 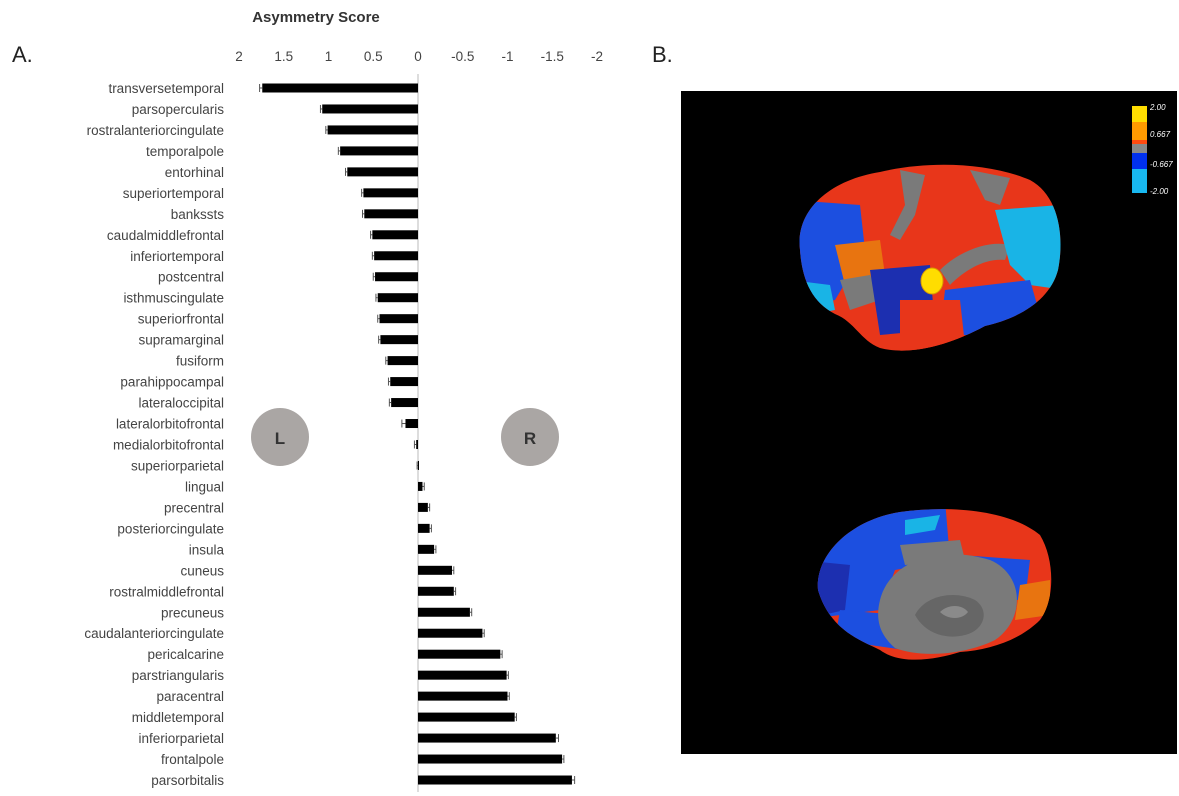 I want to click on category-label-superiorfrontal: superiorfrontal, so click(x=181, y=319).